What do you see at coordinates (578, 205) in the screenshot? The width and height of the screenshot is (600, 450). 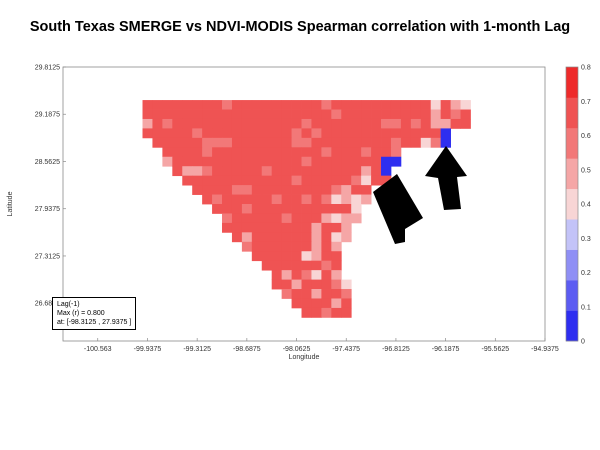 I see `colorbar: 0 0.1 0.2 0.3 0.4 0.5 0.6 0.7 0.8` at bounding box center [578, 205].